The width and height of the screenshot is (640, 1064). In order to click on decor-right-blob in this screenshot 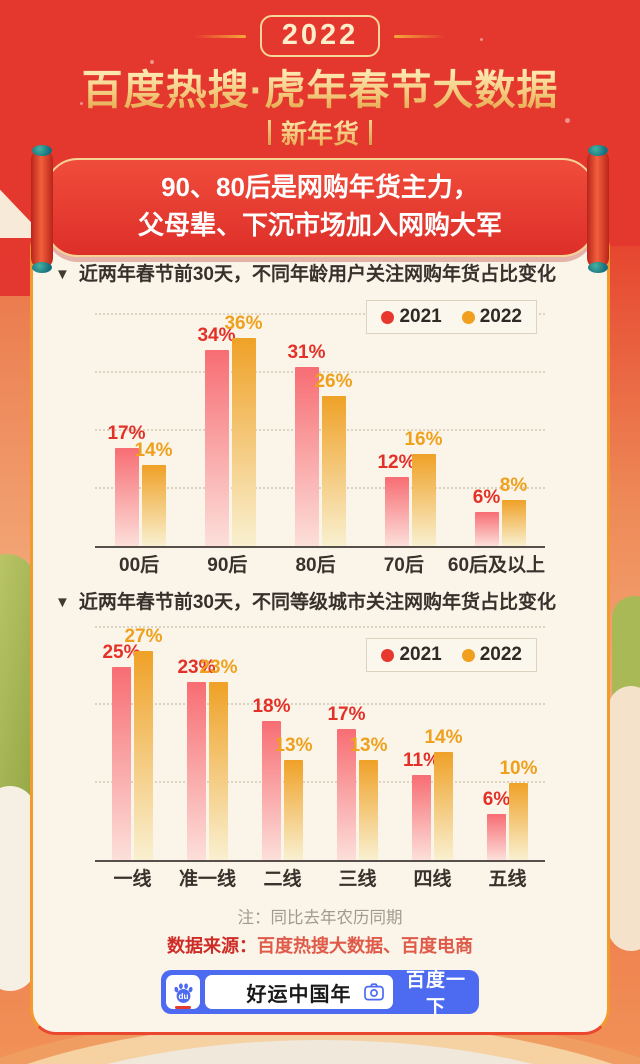, I will do `click(624, 818)`.